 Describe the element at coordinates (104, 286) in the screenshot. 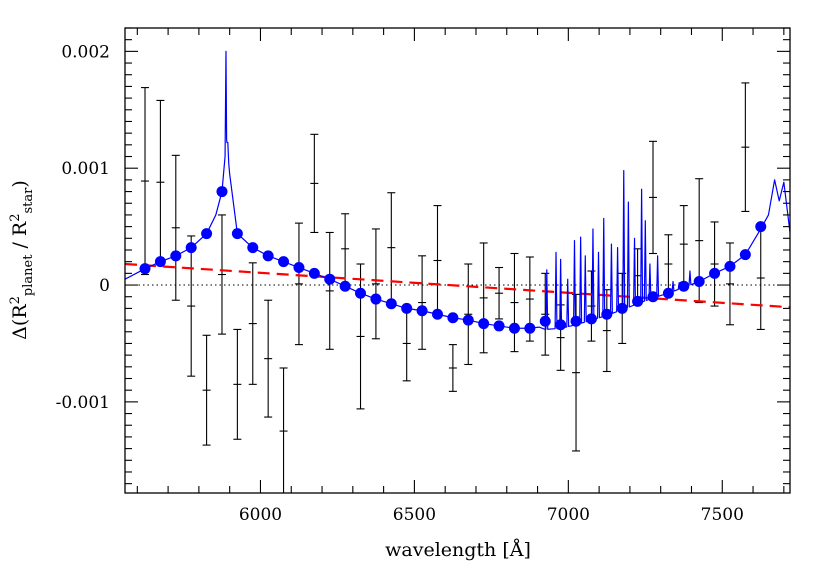

I see `y-tick-label-1: 0` at that location.